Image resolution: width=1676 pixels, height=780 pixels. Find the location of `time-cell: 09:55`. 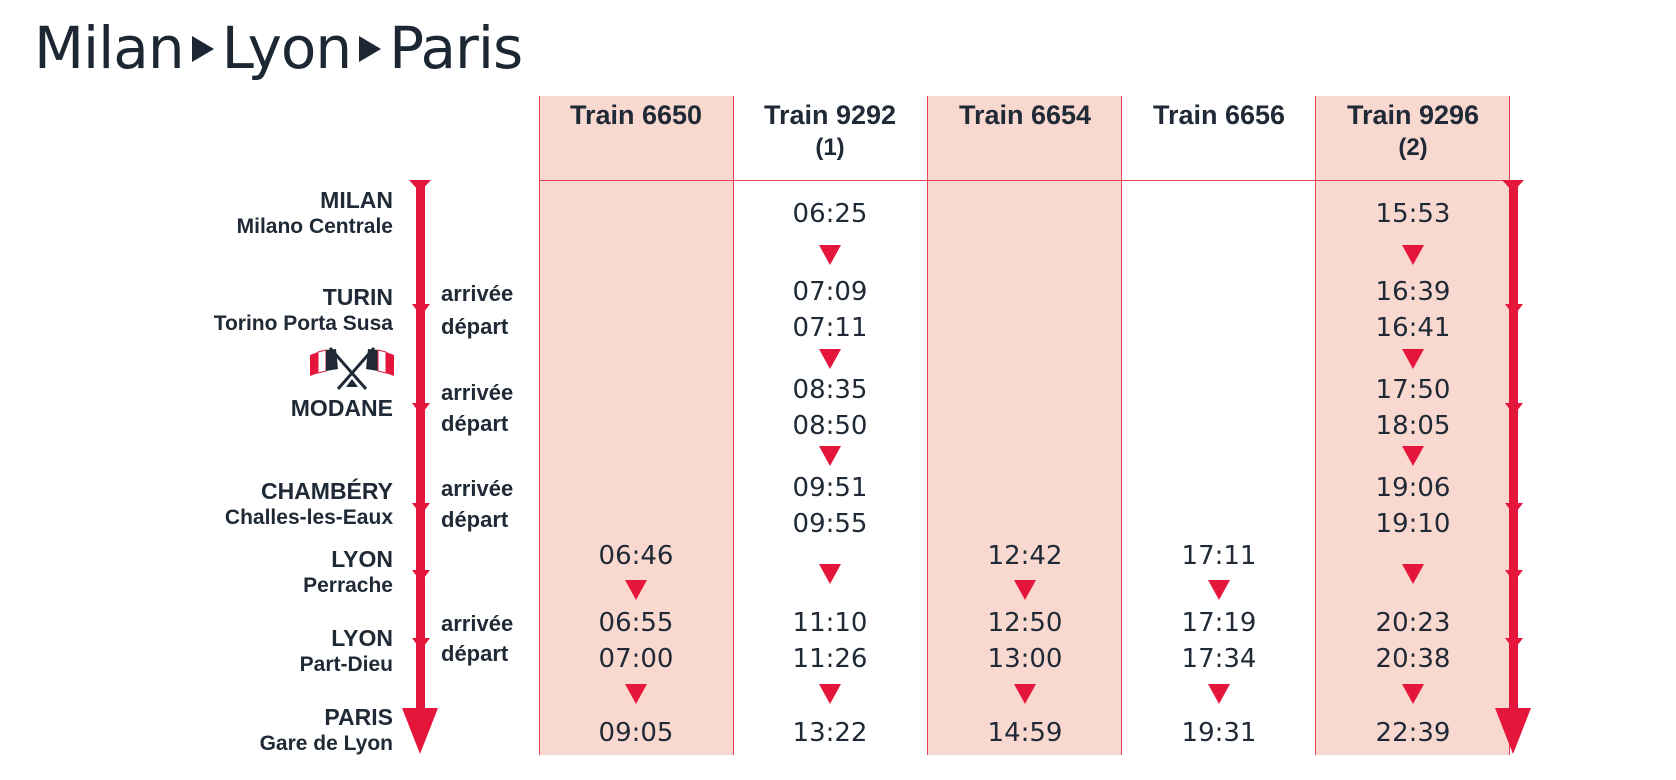

time-cell: 09:55 is located at coordinates (830, 524).